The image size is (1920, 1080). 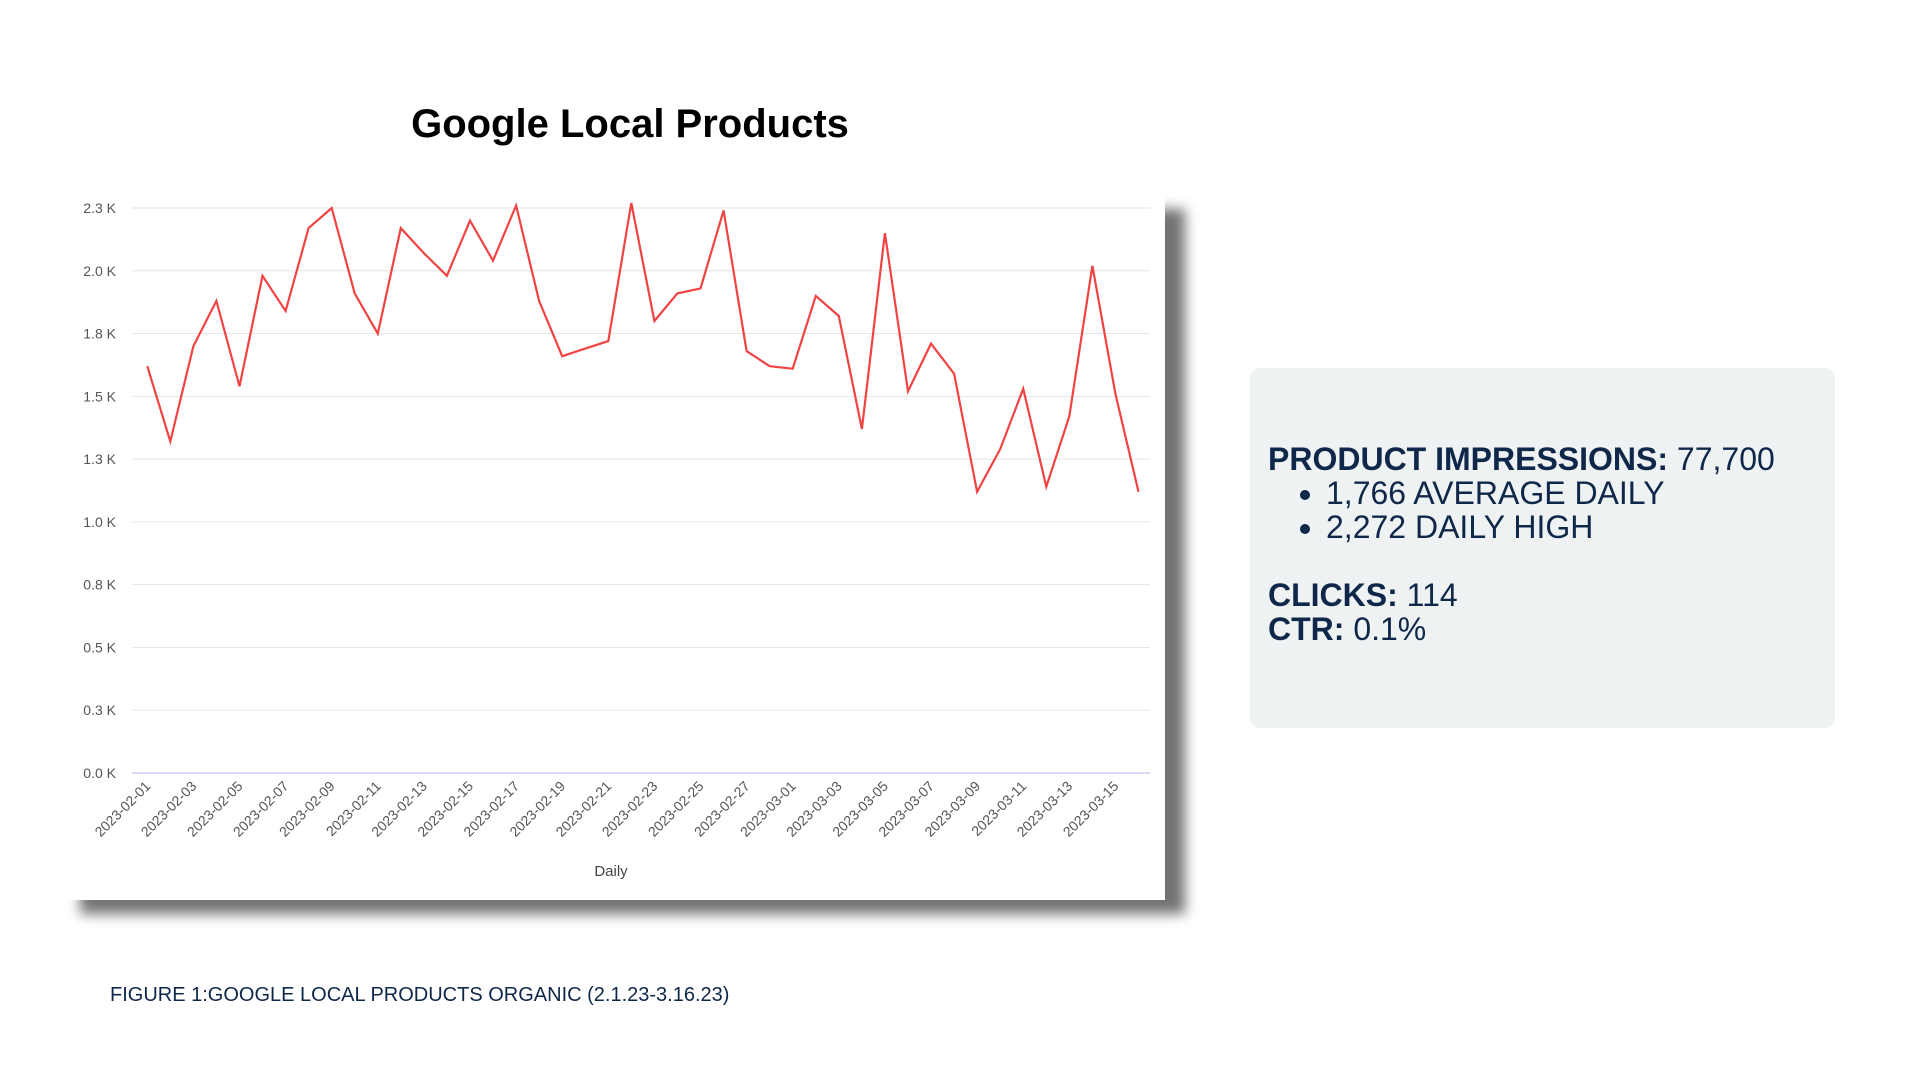 I want to click on y-tick-label: 1.3 K, so click(x=99, y=459).